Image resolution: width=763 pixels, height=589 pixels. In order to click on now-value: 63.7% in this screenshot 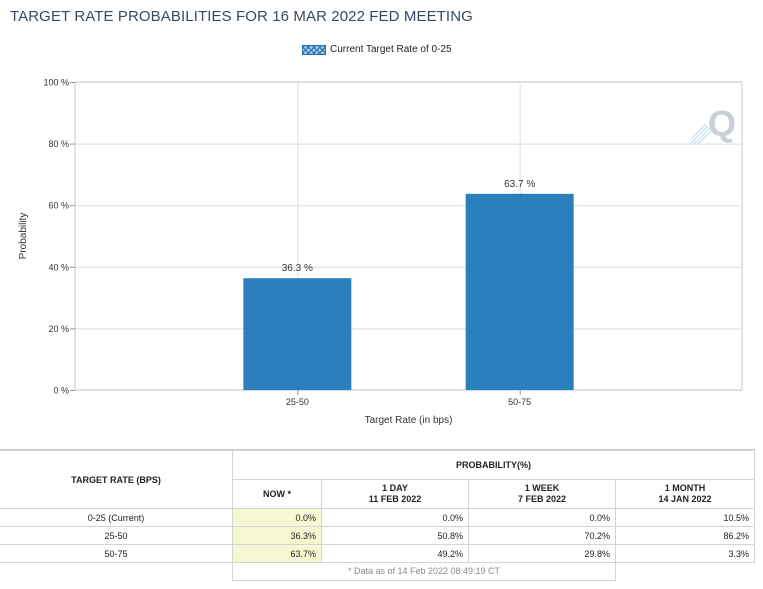, I will do `click(277, 553)`.